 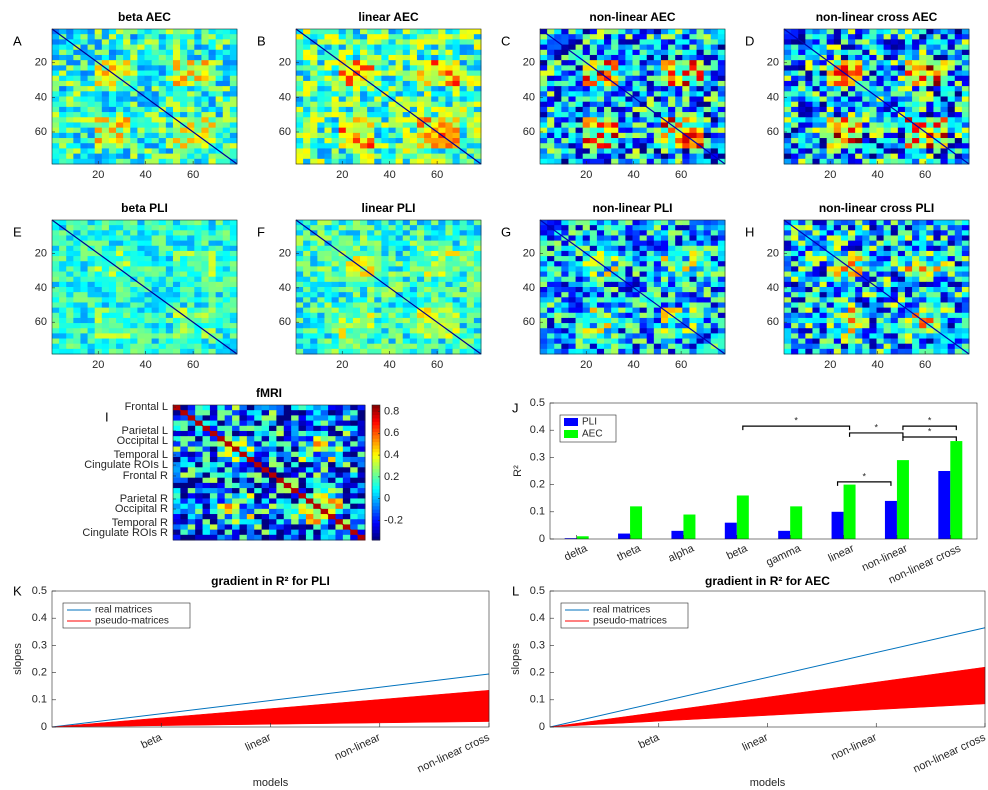 I want to click on x-tick-label: 20, so click(x=586, y=175).